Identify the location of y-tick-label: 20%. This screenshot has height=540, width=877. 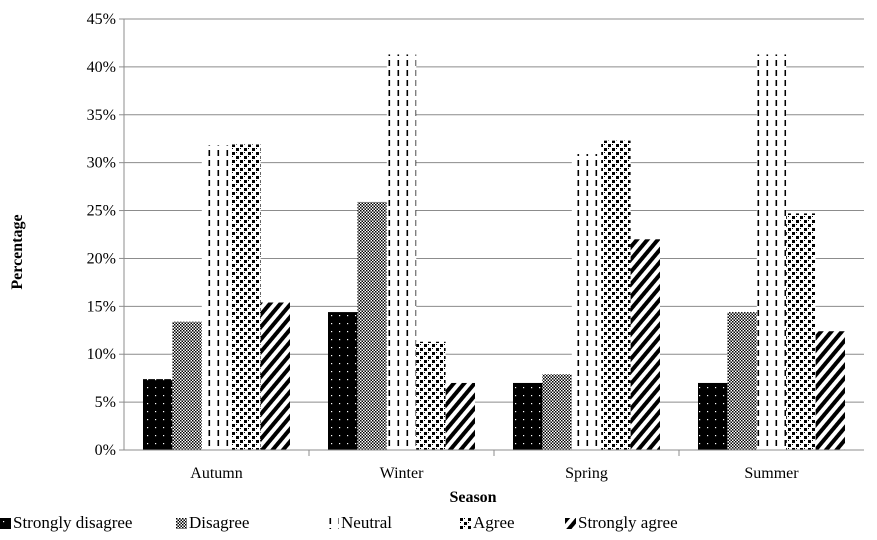
(101, 258).